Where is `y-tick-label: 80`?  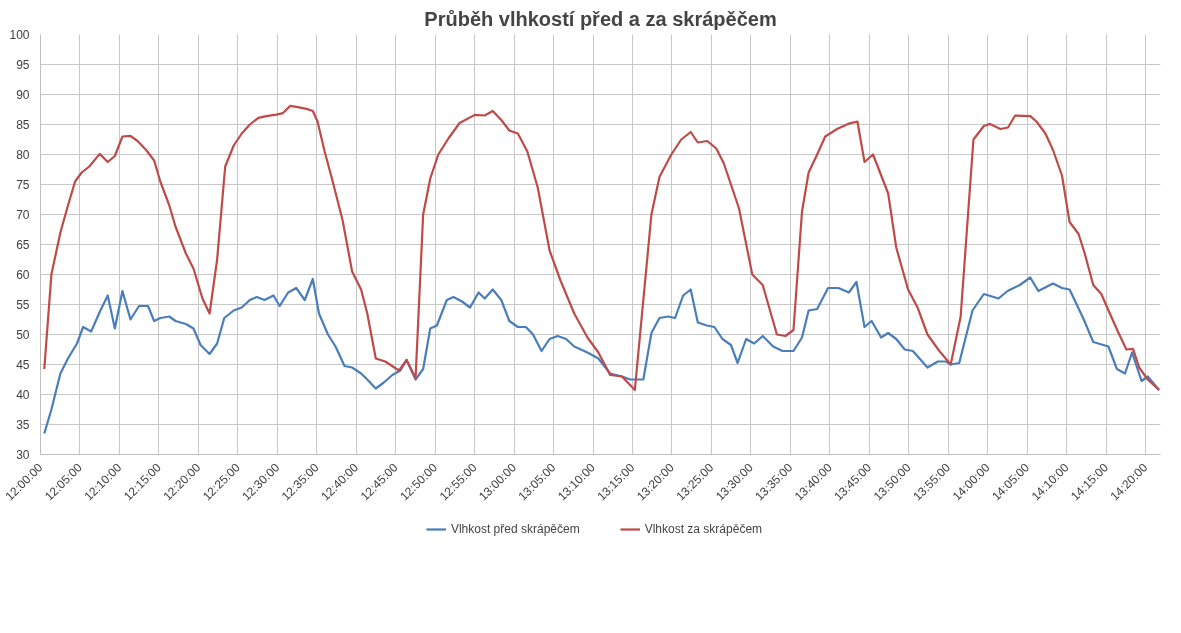 y-tick-label: 80 is located at coordinates (23, 155).